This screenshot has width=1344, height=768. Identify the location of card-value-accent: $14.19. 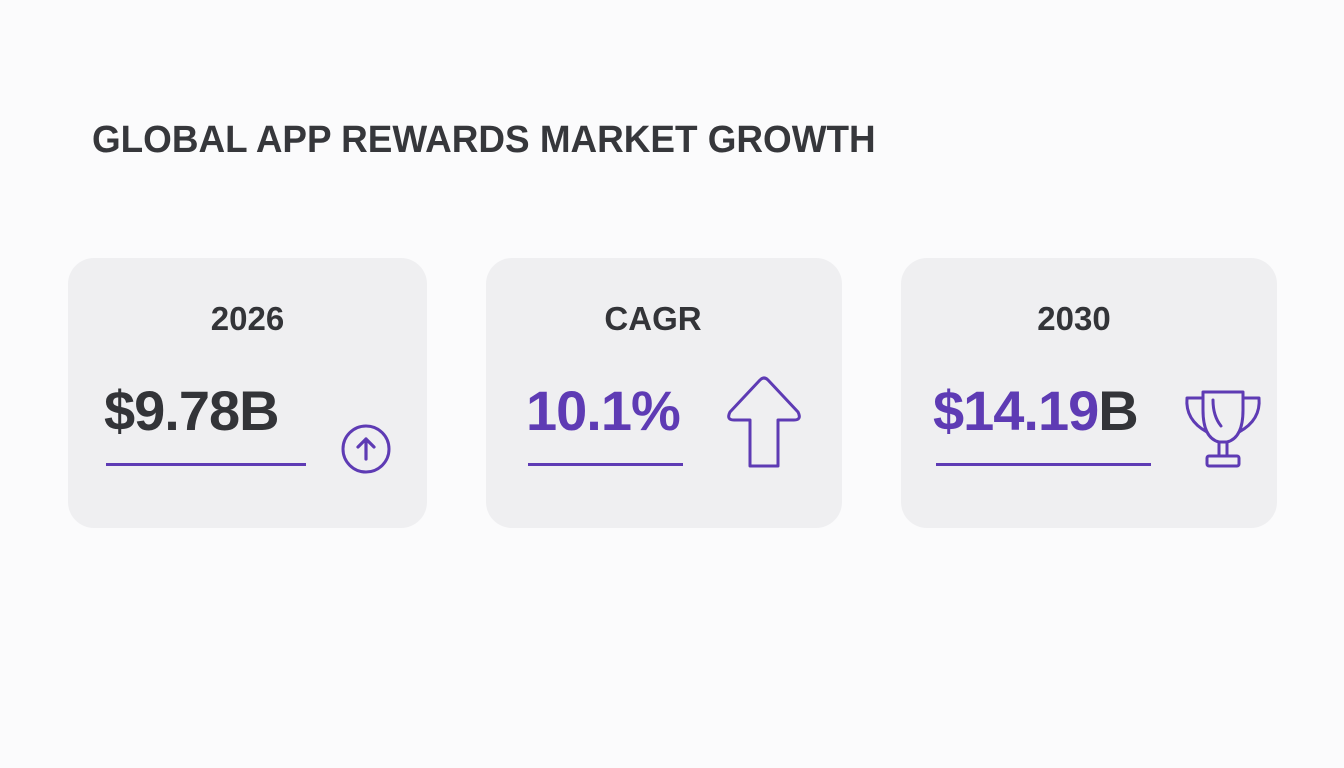
(1016, 410).